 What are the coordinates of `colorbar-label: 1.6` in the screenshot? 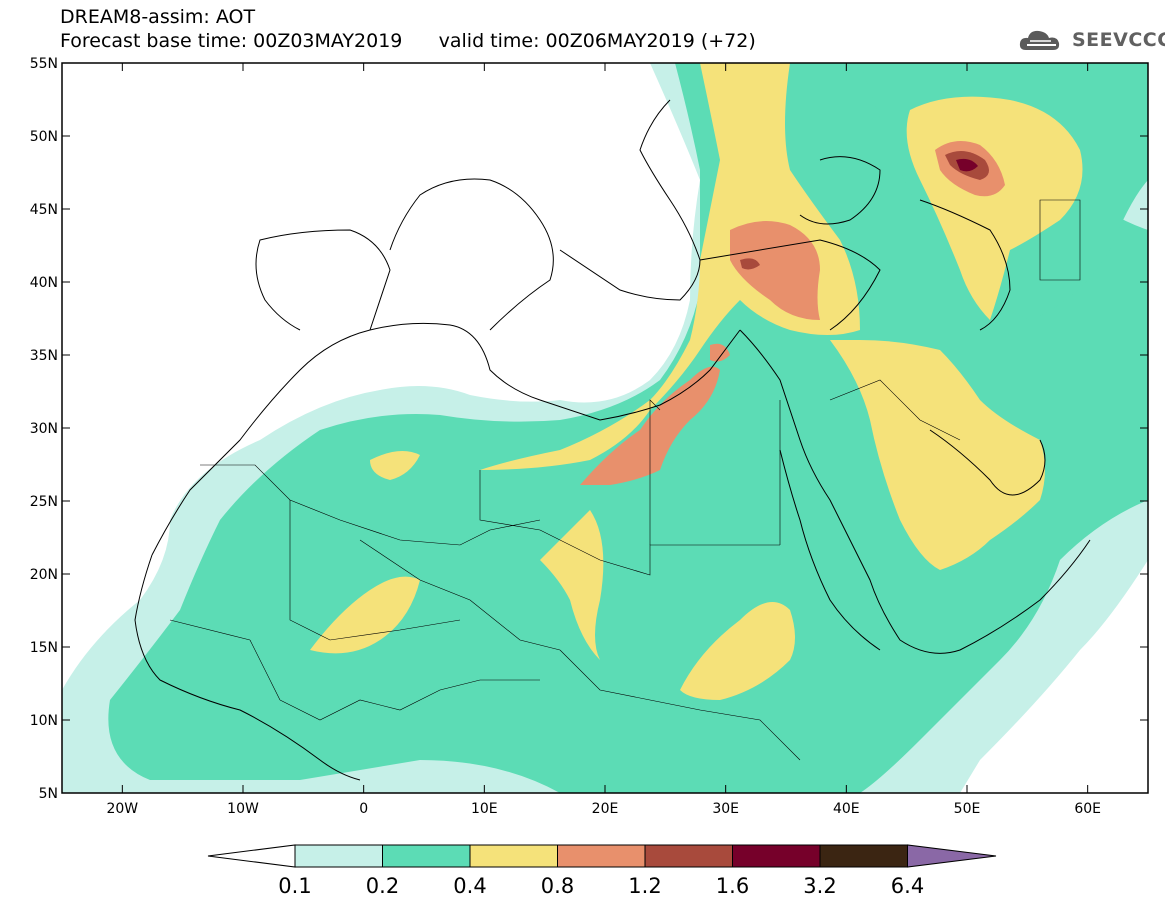 It's located at (732, 886).